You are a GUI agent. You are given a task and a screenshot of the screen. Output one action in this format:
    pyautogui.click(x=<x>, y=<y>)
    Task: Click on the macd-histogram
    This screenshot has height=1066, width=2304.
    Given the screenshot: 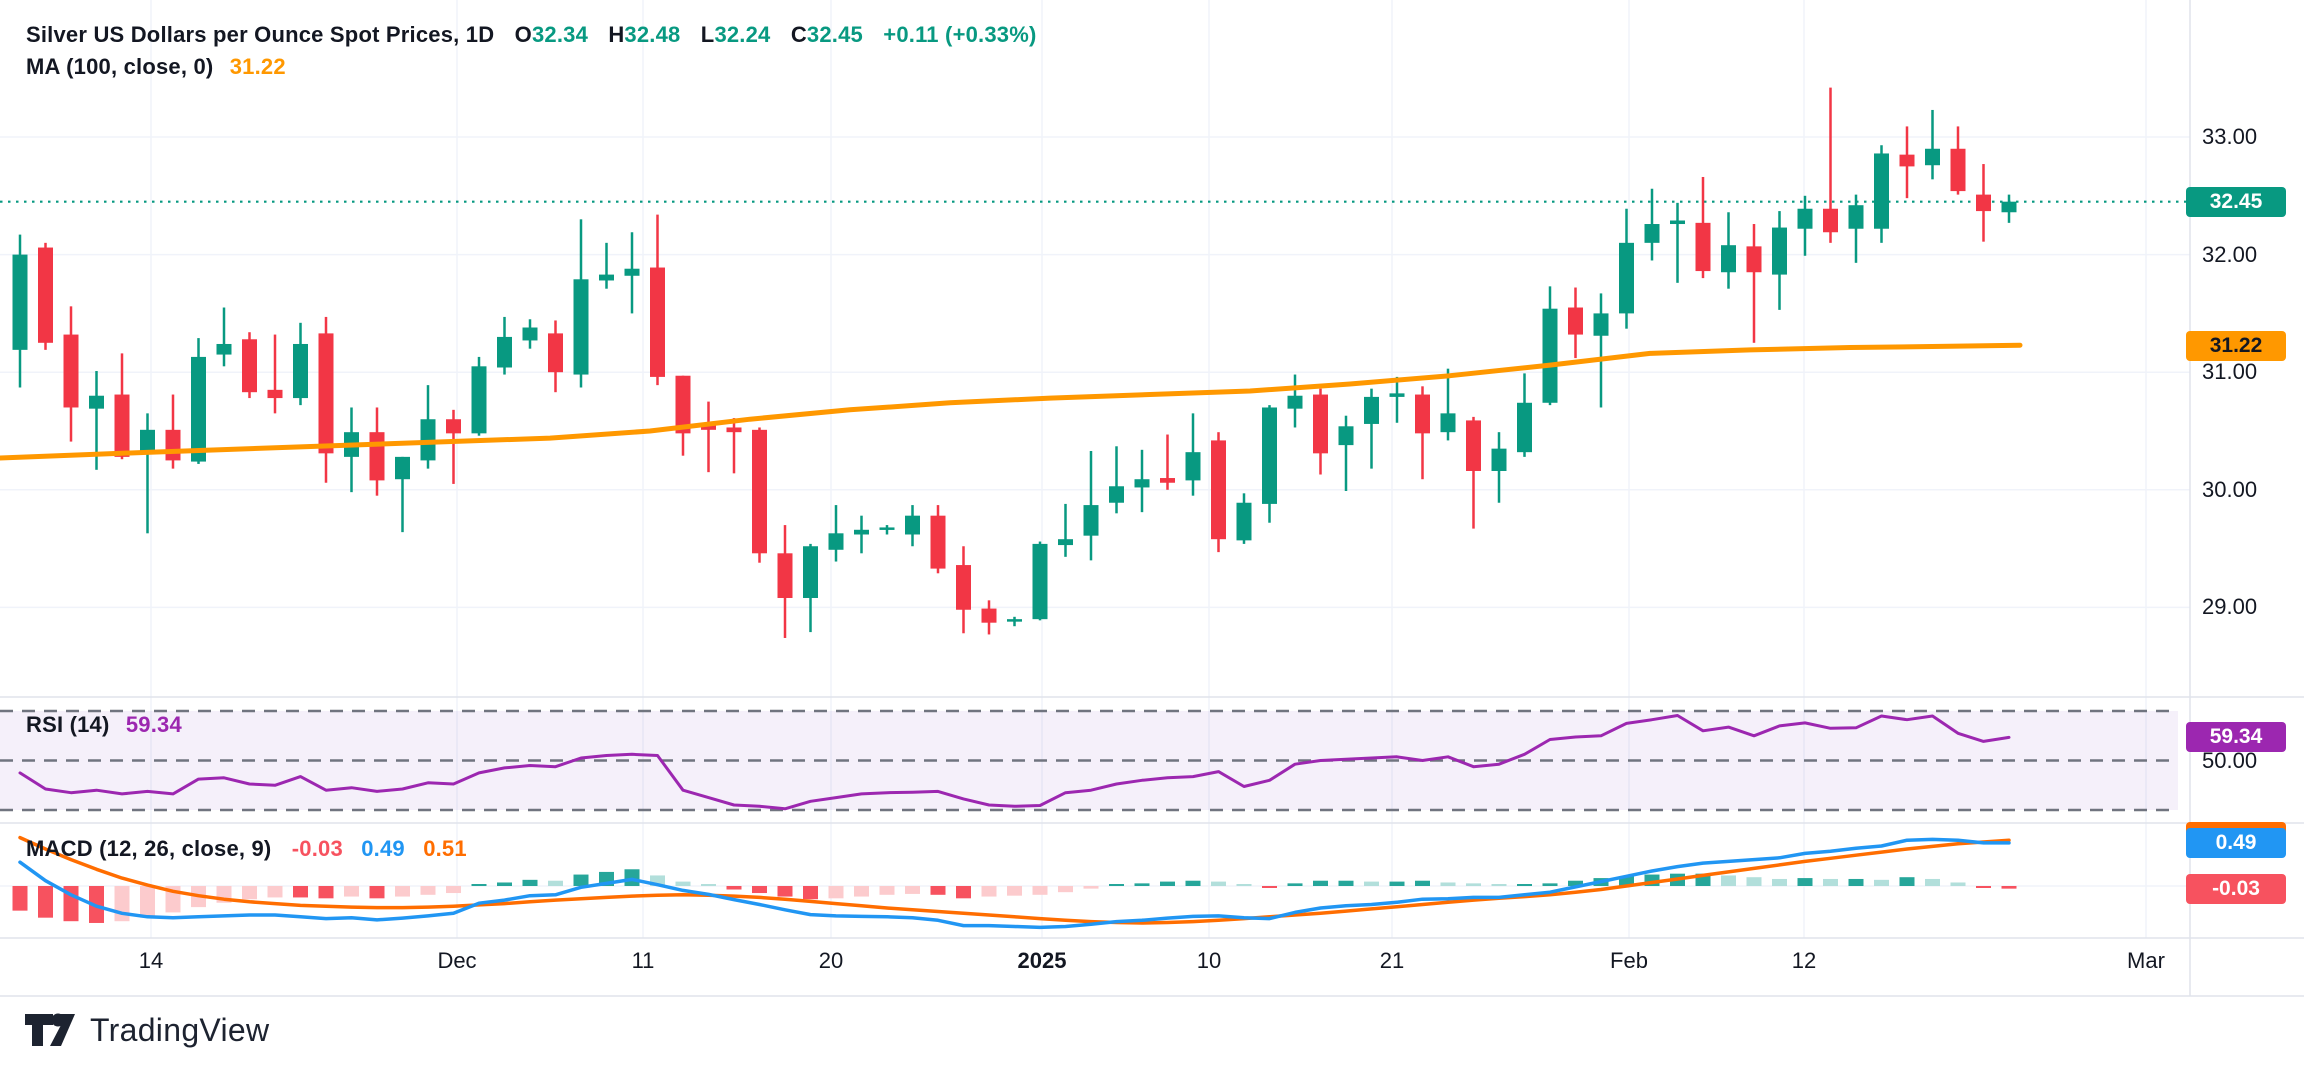 What is the action you would take?
    pyautogui.click(x=1014, y=896)
    